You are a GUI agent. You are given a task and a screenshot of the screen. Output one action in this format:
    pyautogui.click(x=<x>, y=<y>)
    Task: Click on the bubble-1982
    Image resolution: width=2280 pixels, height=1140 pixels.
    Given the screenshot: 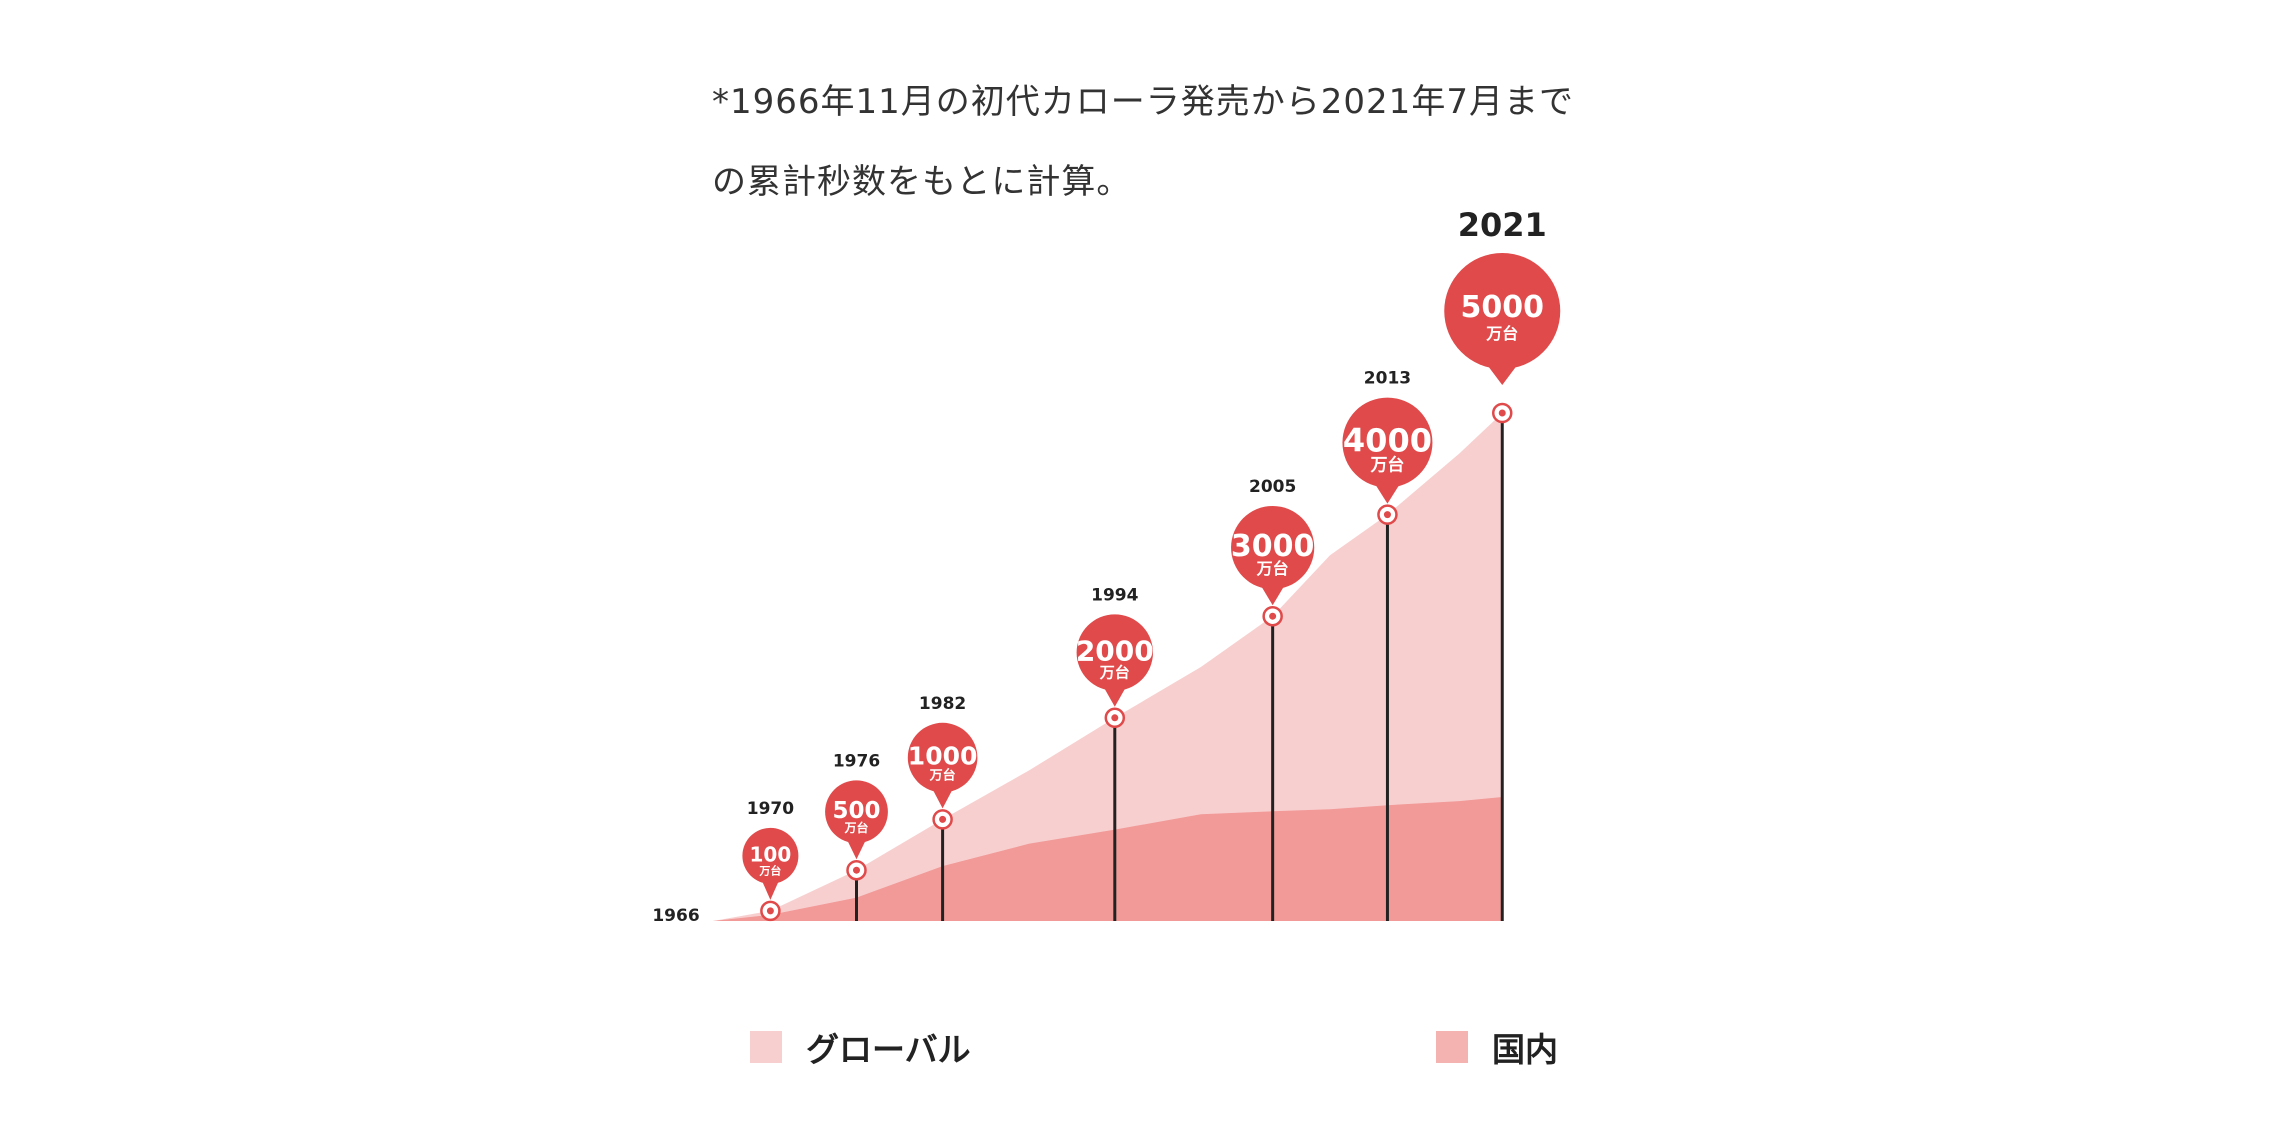 What is the action you would take?
    pyautogui.click(x=942, y=757)
    